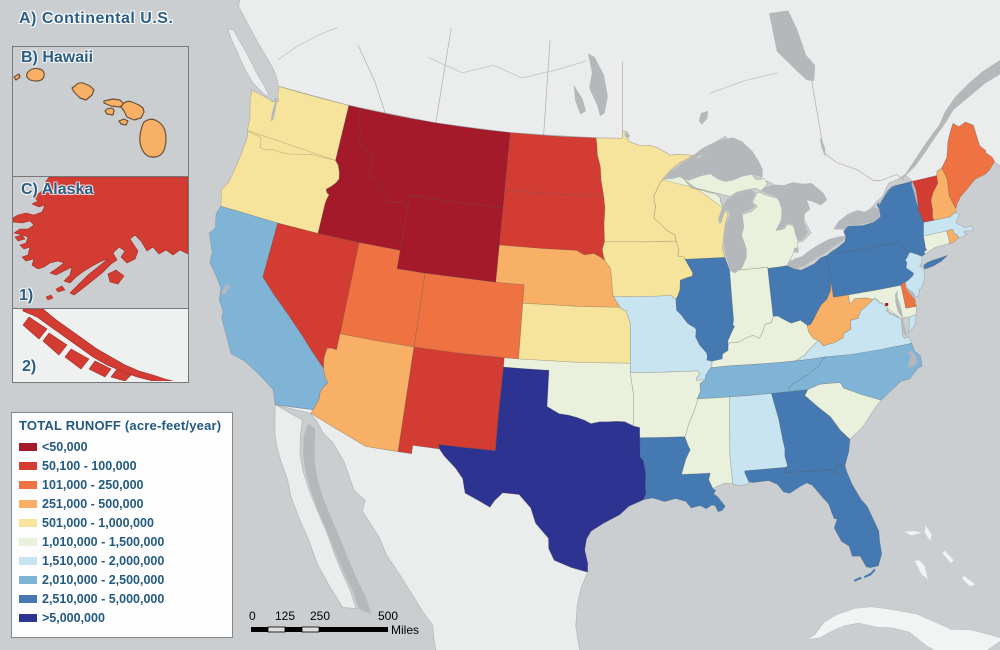  What do you see at coordinates (388, 616) in the screenshot?
I see `svg-text: 500` at bounding box center [388, 616].